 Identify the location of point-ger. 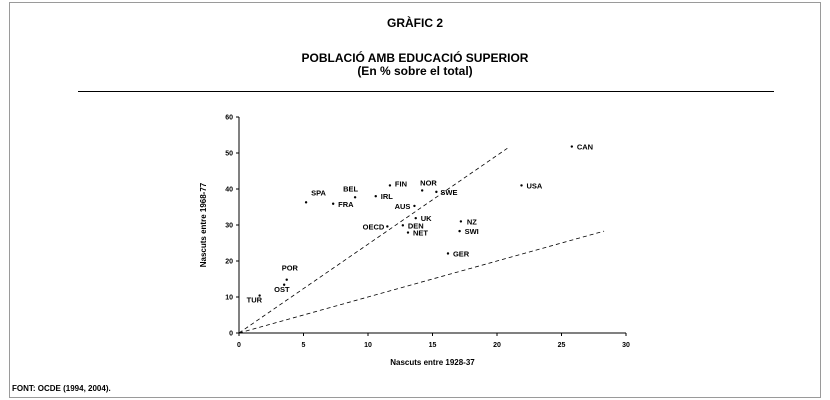
(448, 253).